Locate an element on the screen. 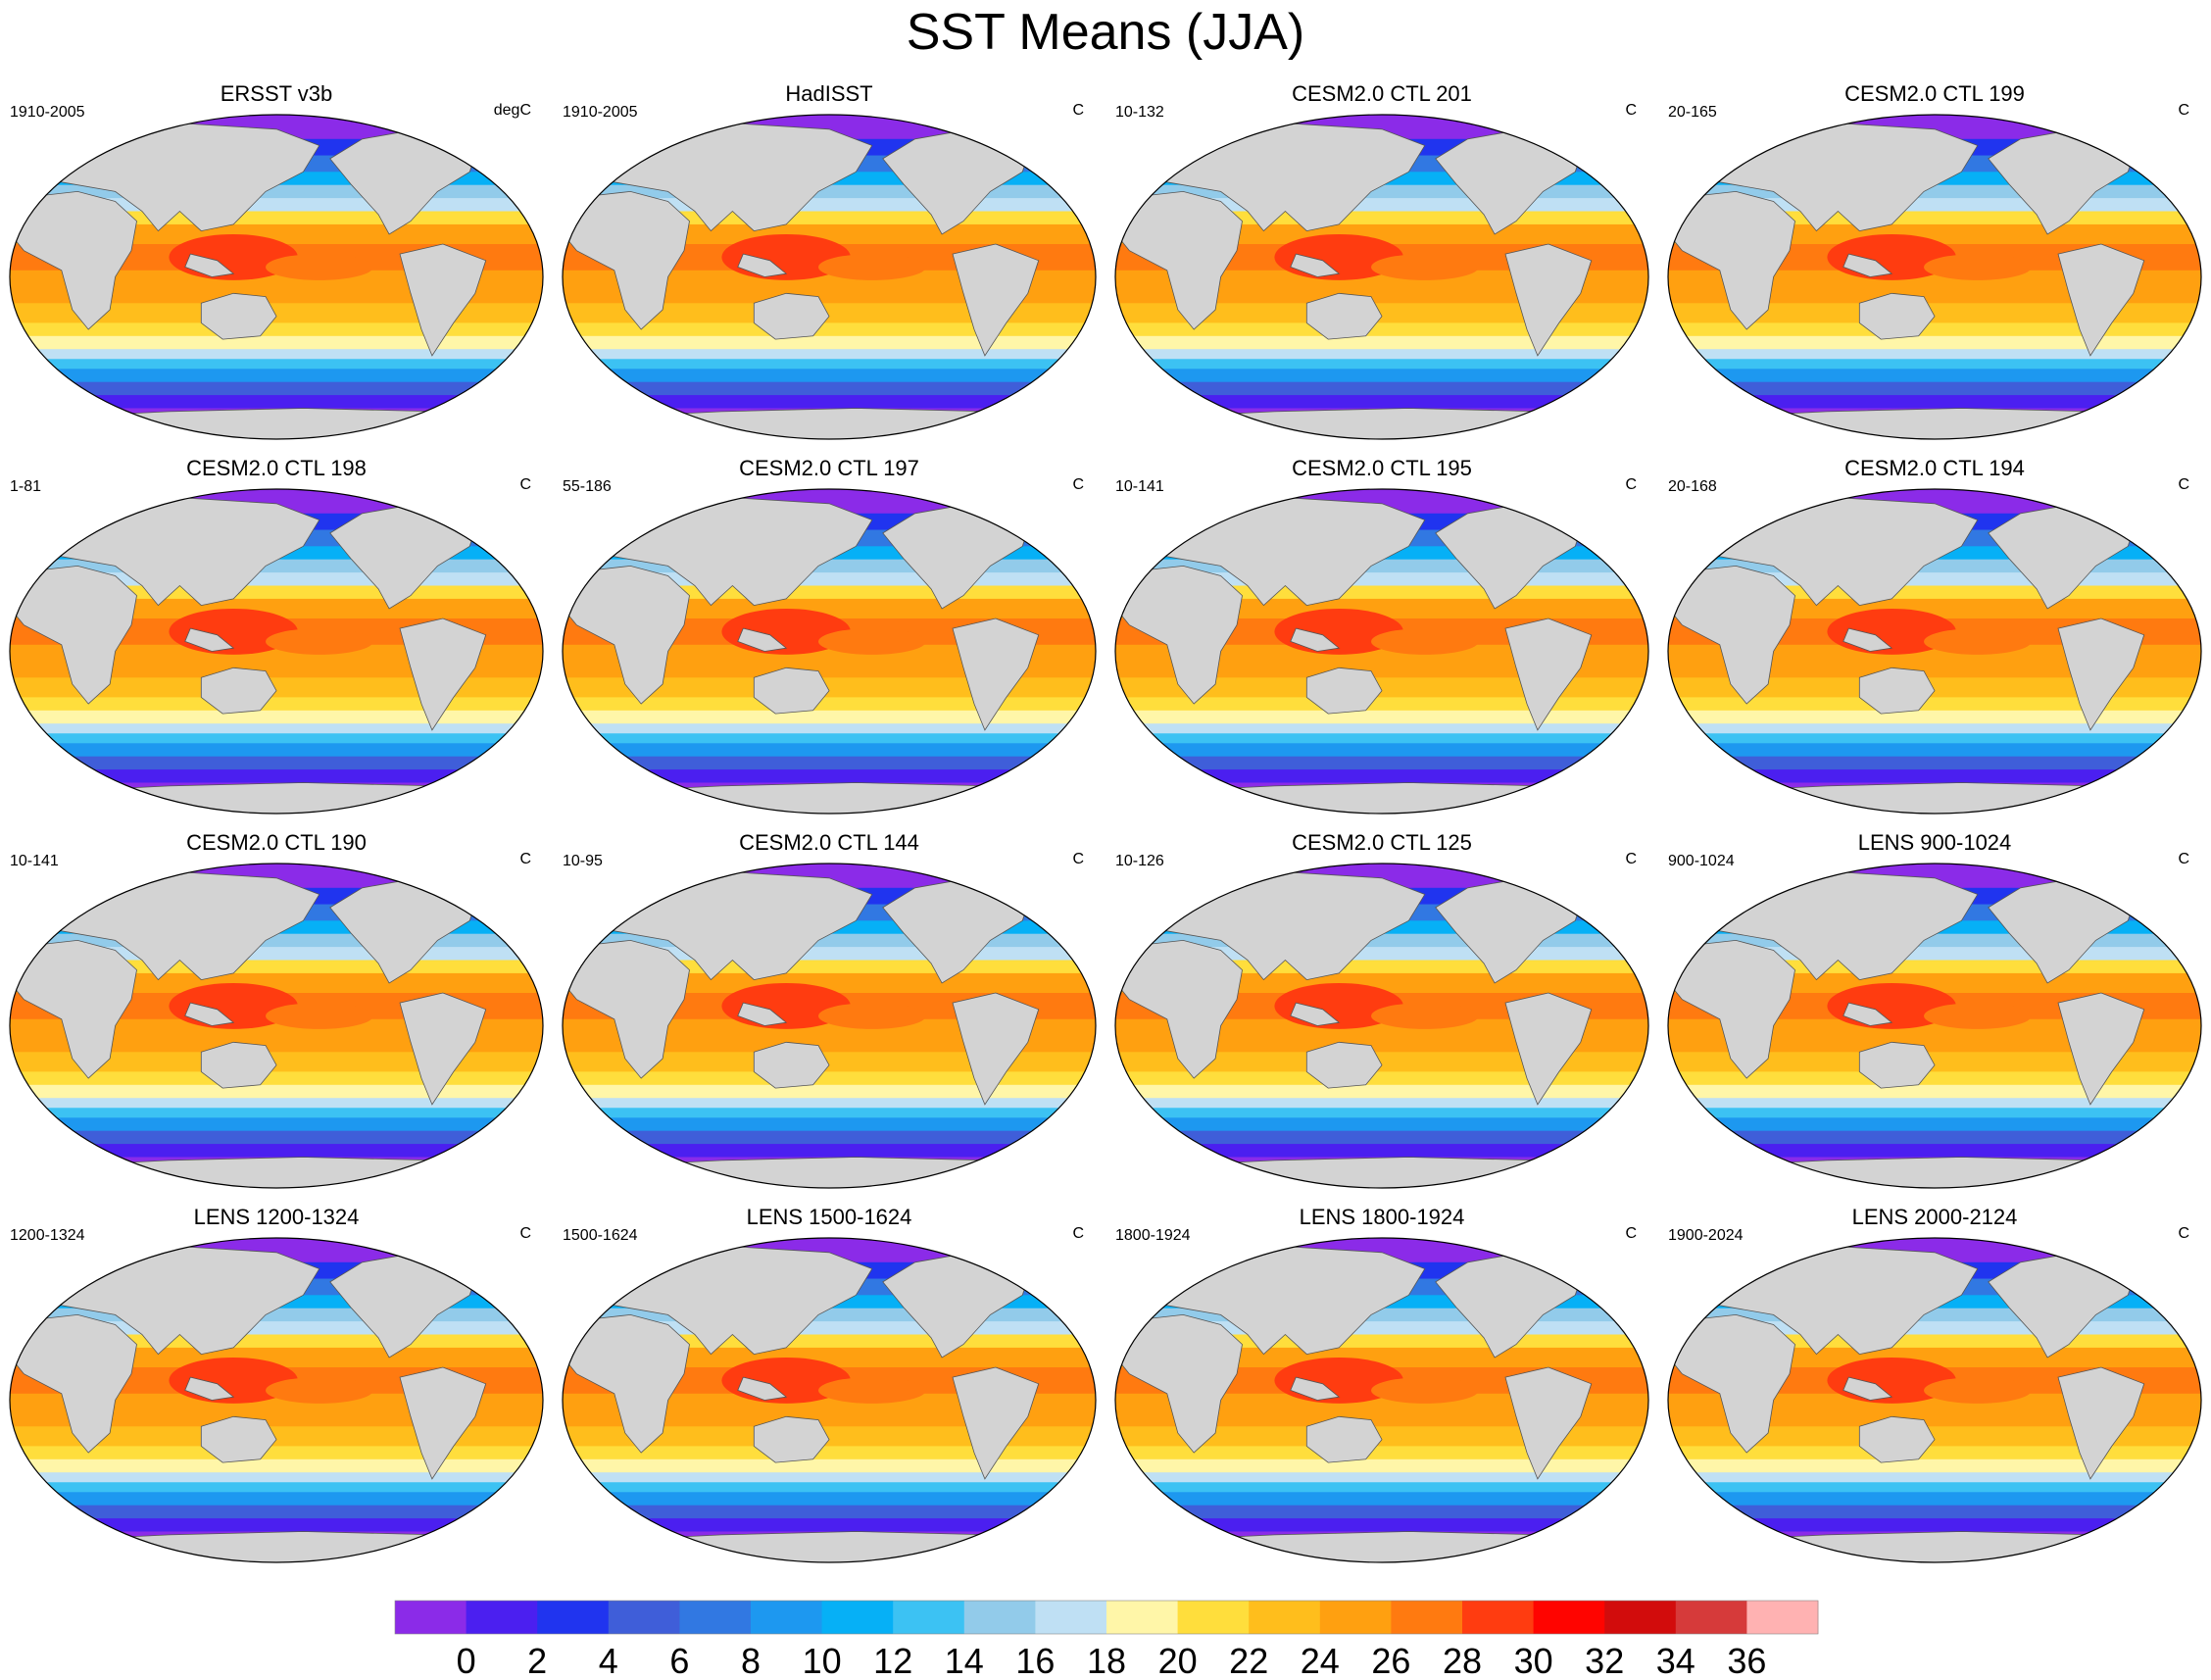 This screenshot has height=1680, width=2211. map-panel: CESM2.0 CTL 198 1-81 C is located at coordinates (276, 634).